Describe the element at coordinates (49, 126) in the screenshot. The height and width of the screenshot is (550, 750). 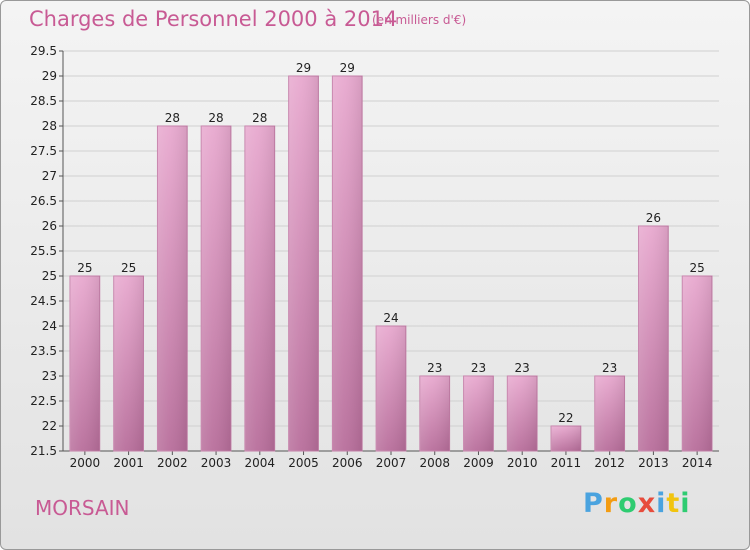
I see `y-tick-label: 28` at that location.